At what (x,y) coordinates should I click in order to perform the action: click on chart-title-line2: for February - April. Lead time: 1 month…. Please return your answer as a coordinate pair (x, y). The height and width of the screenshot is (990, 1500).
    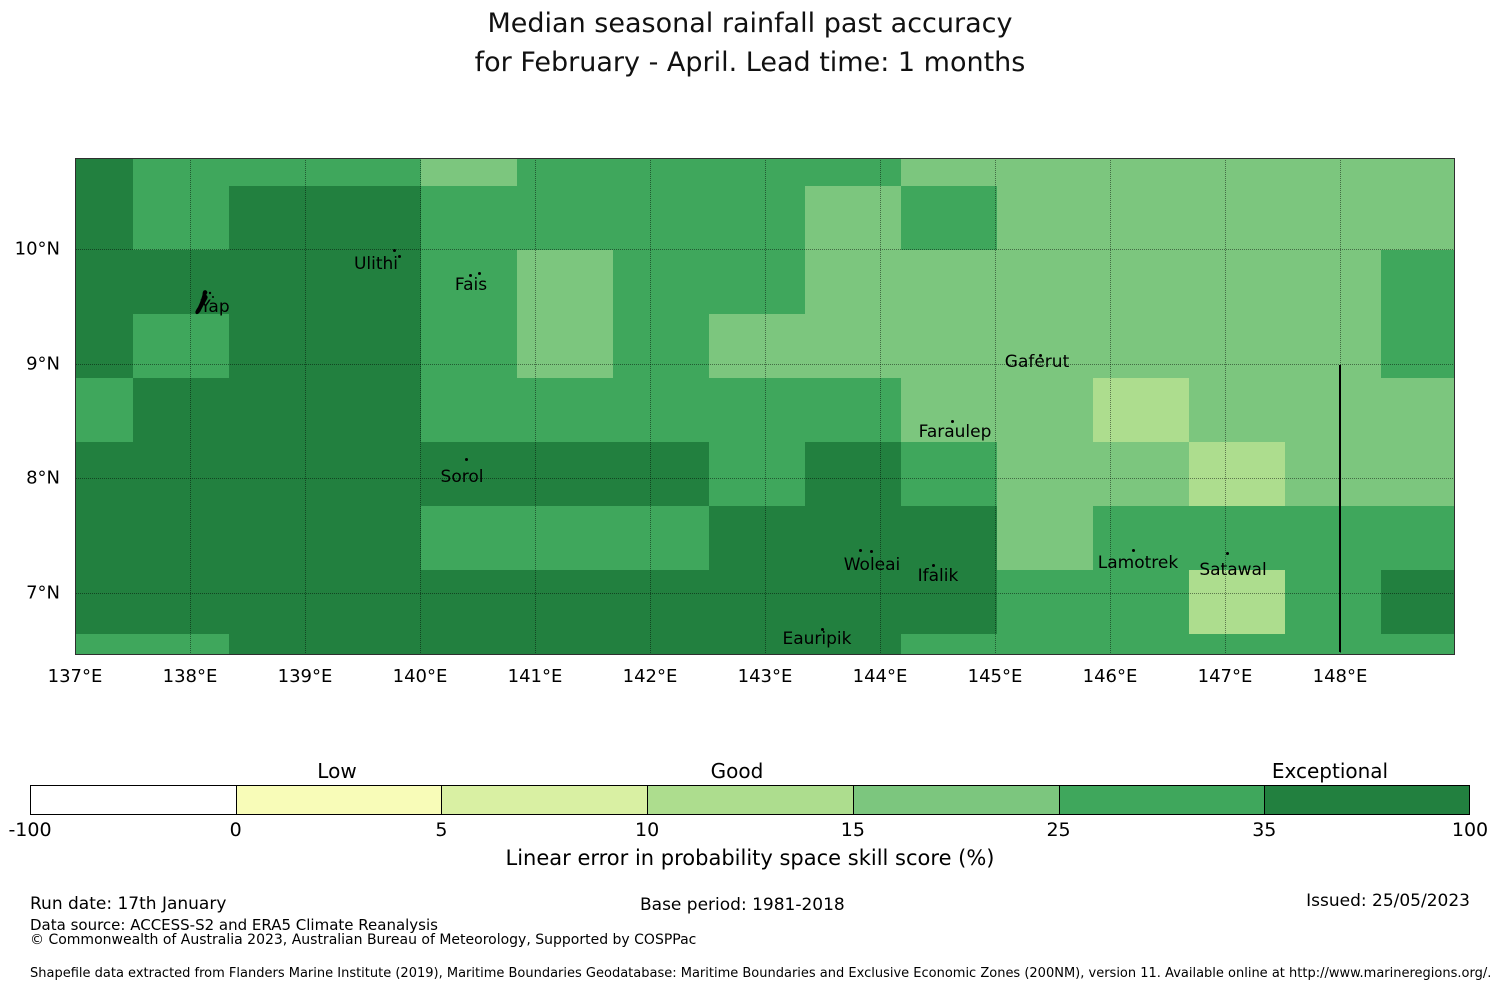
    Looking at the image, I should click on (750, 62).